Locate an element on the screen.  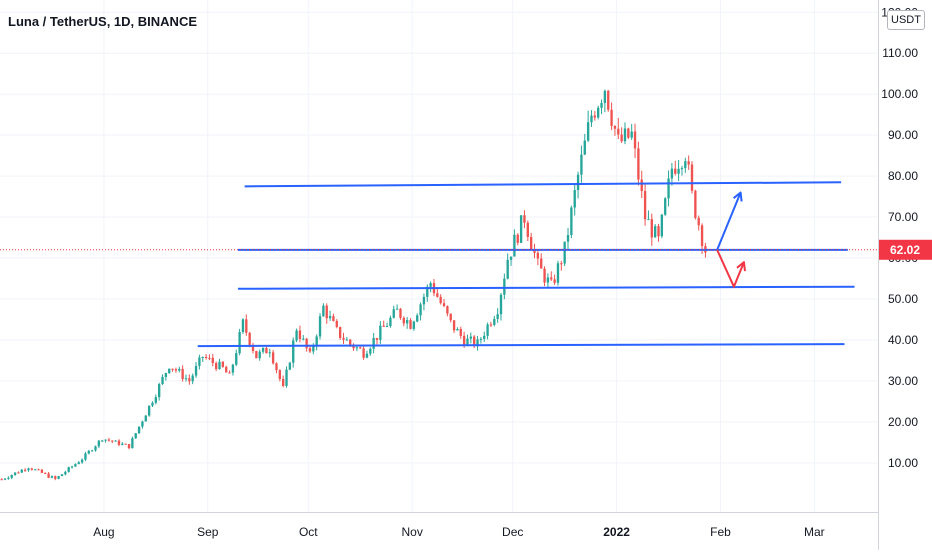
chart-title: Luna / TetherUS, 1D, BINANCE is located at coordinates (103, 21).